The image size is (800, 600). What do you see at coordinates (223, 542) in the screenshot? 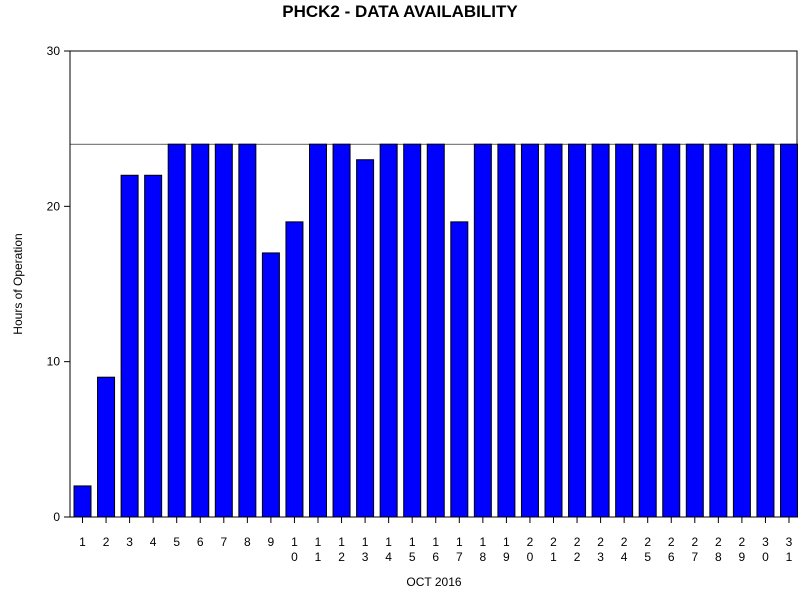
I see `x-tick-label-7: 7` at bounding box center [223, 542].